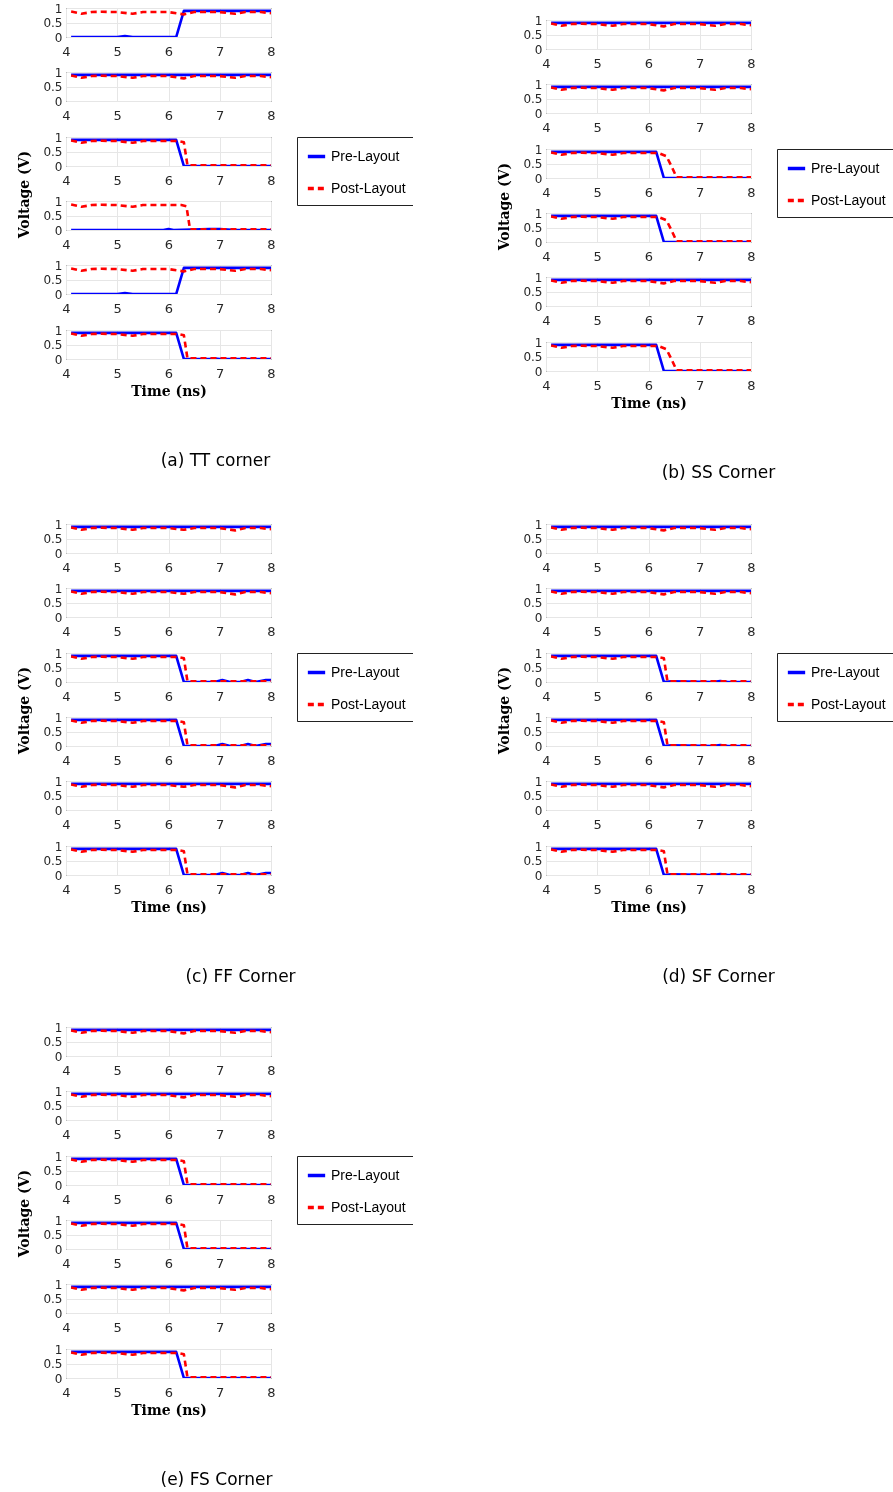  I want to click on text: (e) FS Corner, so click(216, 1478).